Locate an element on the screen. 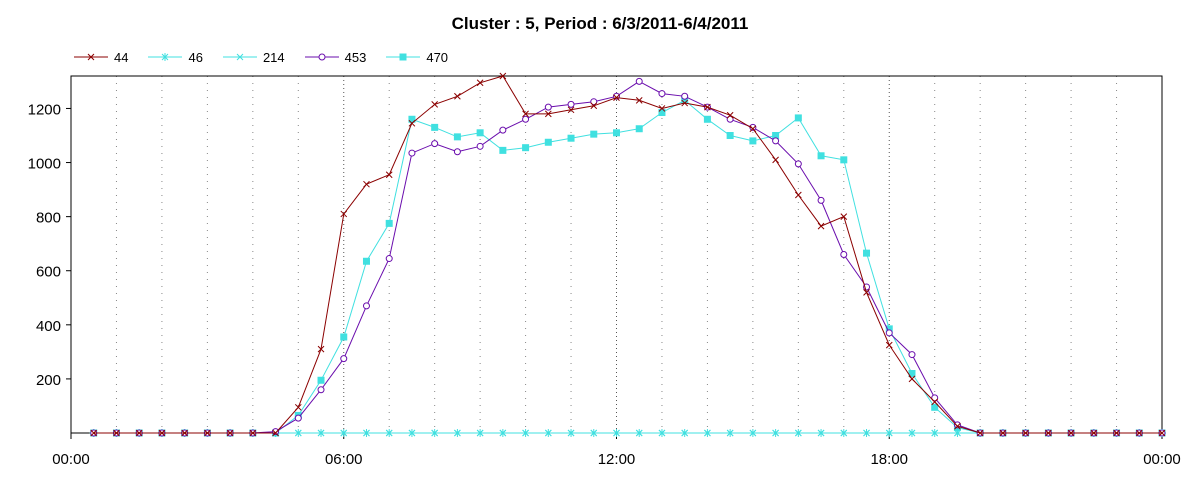 This screenshot has width=1200, height=480. legend-label-46: 46 is located at coordinates (195, 57).